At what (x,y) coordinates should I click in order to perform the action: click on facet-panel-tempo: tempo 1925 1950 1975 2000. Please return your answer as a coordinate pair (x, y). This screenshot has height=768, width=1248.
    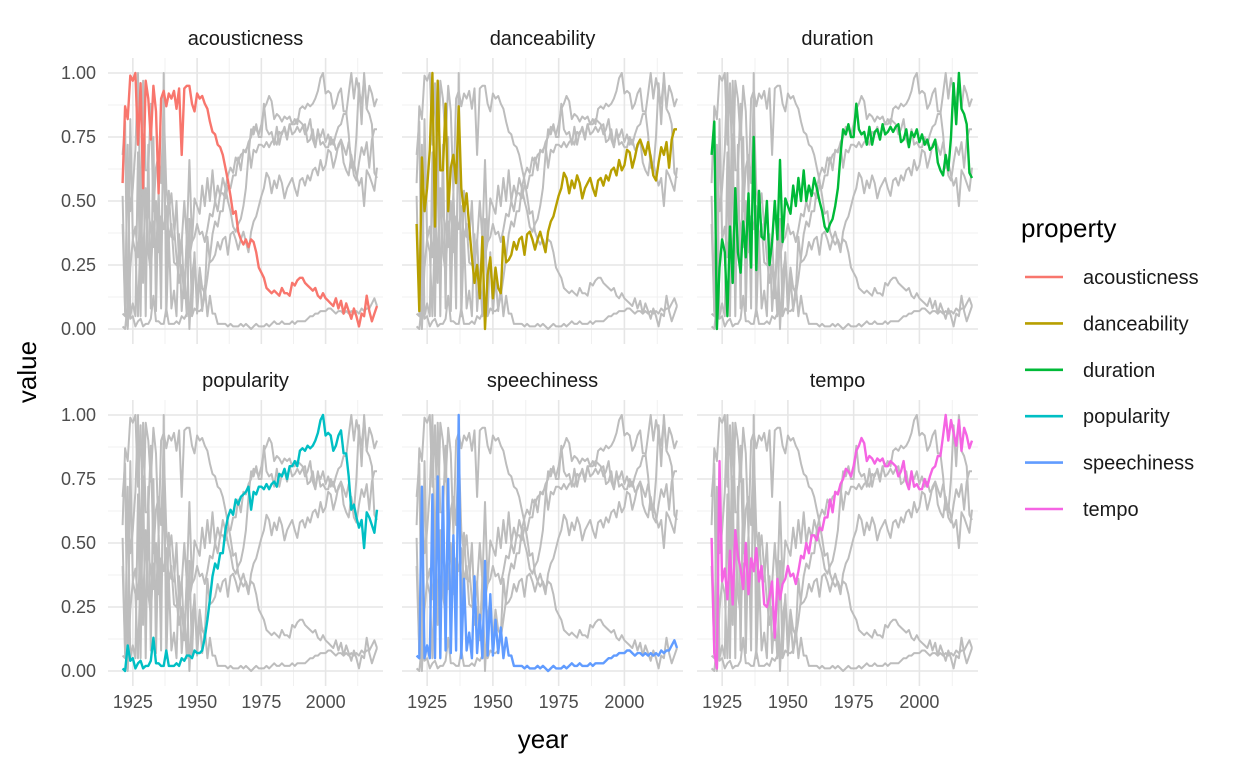
    Looking at the image, I should click on (837, 541).